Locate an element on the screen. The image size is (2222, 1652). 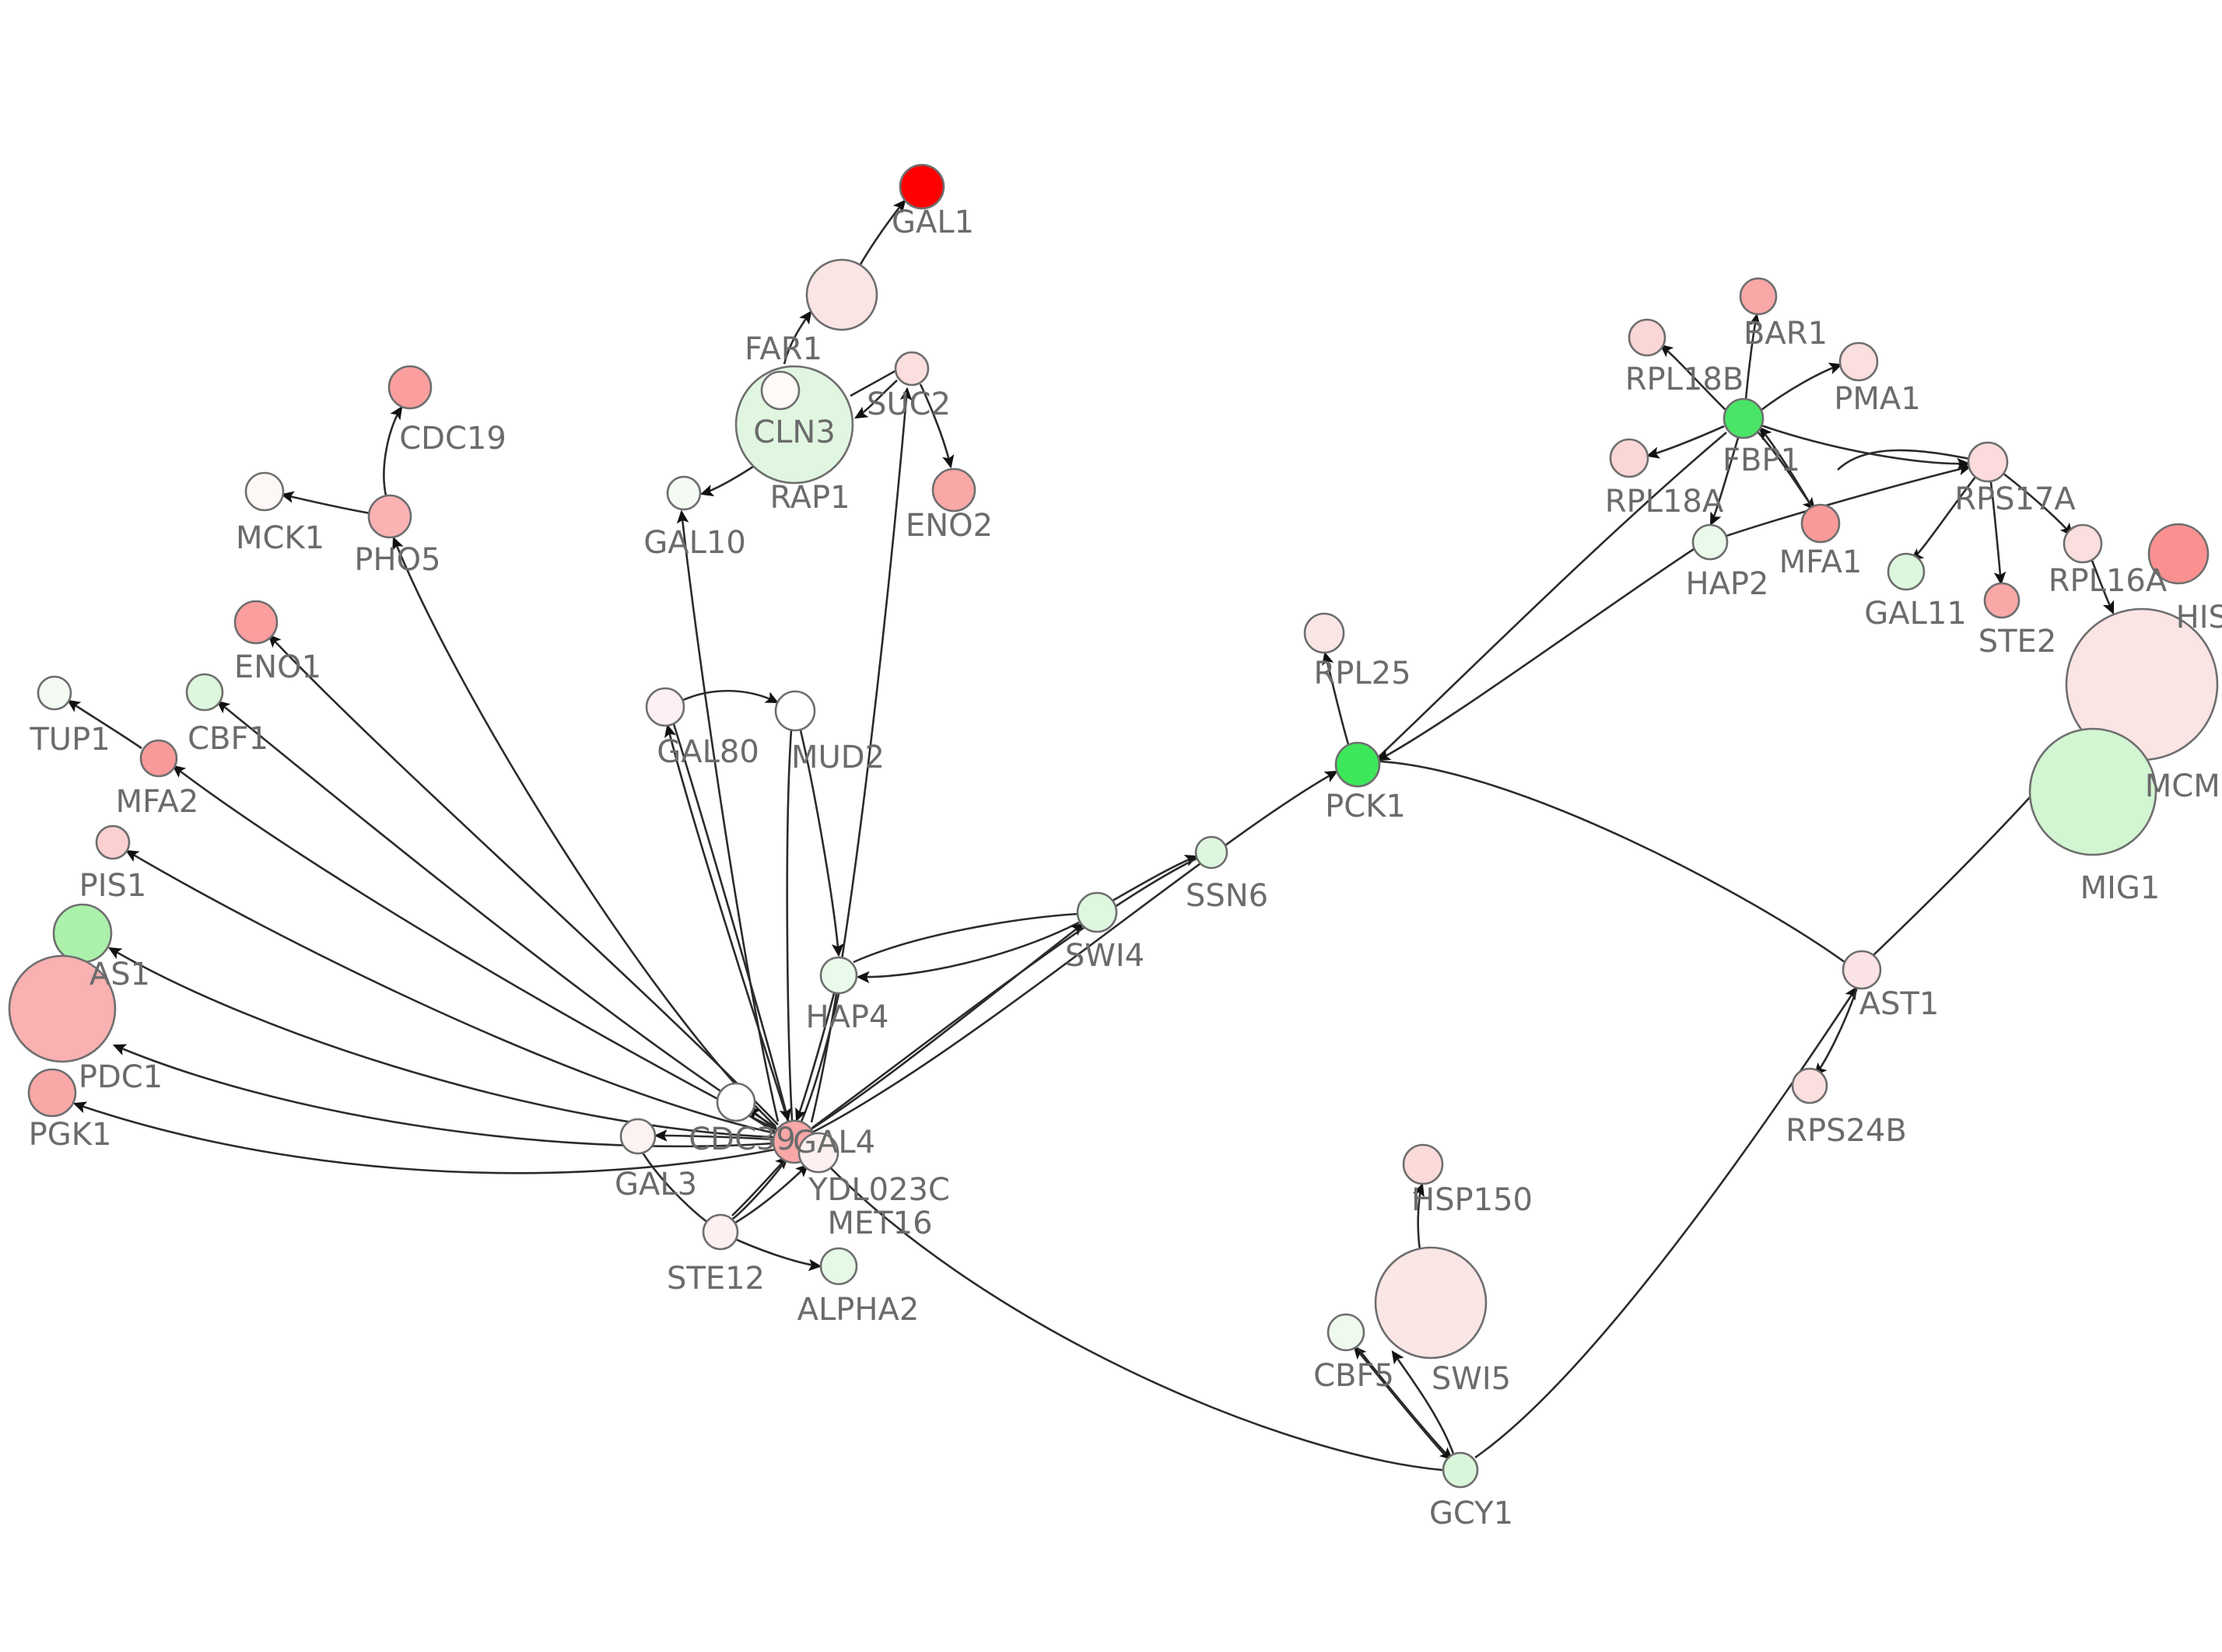
node-pgk1 is located at coordinates (52, 1093).